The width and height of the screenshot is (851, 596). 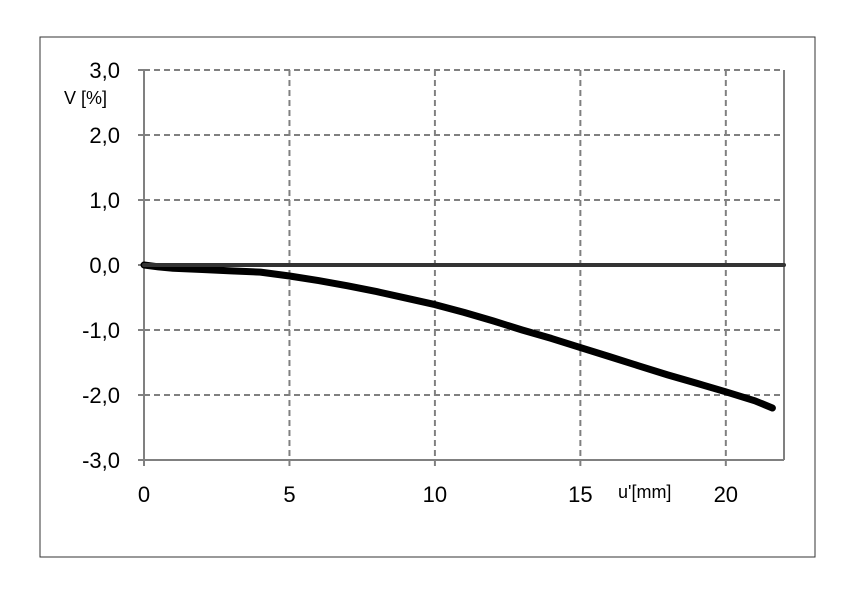 What do you see at coordinates (101, 330) in the screenshot?
I see `y-tick-label: -1,0` at bounding box center [101, 330].